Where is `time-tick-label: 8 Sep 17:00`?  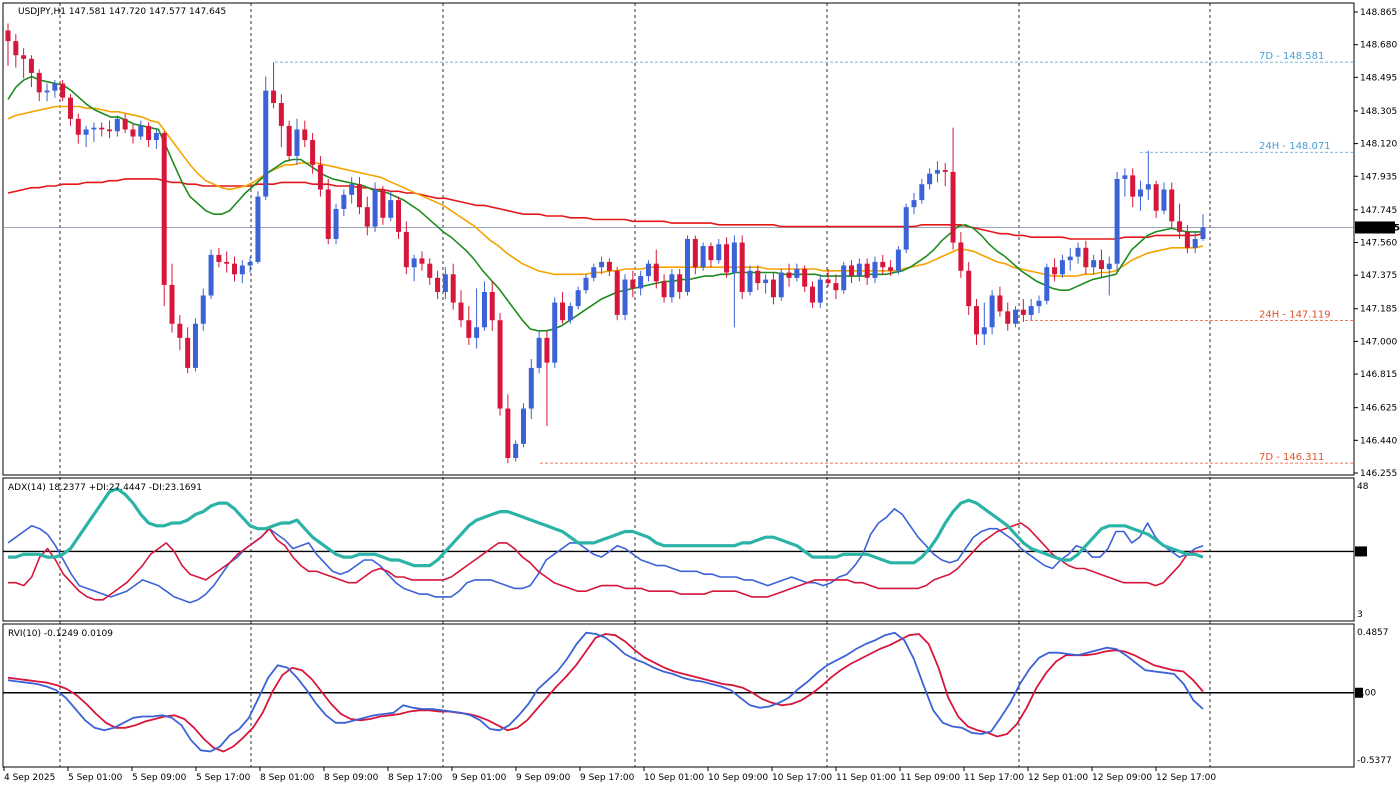 time-tick-label: 8 Sep 17:00 is located at coordinates (415, 778).